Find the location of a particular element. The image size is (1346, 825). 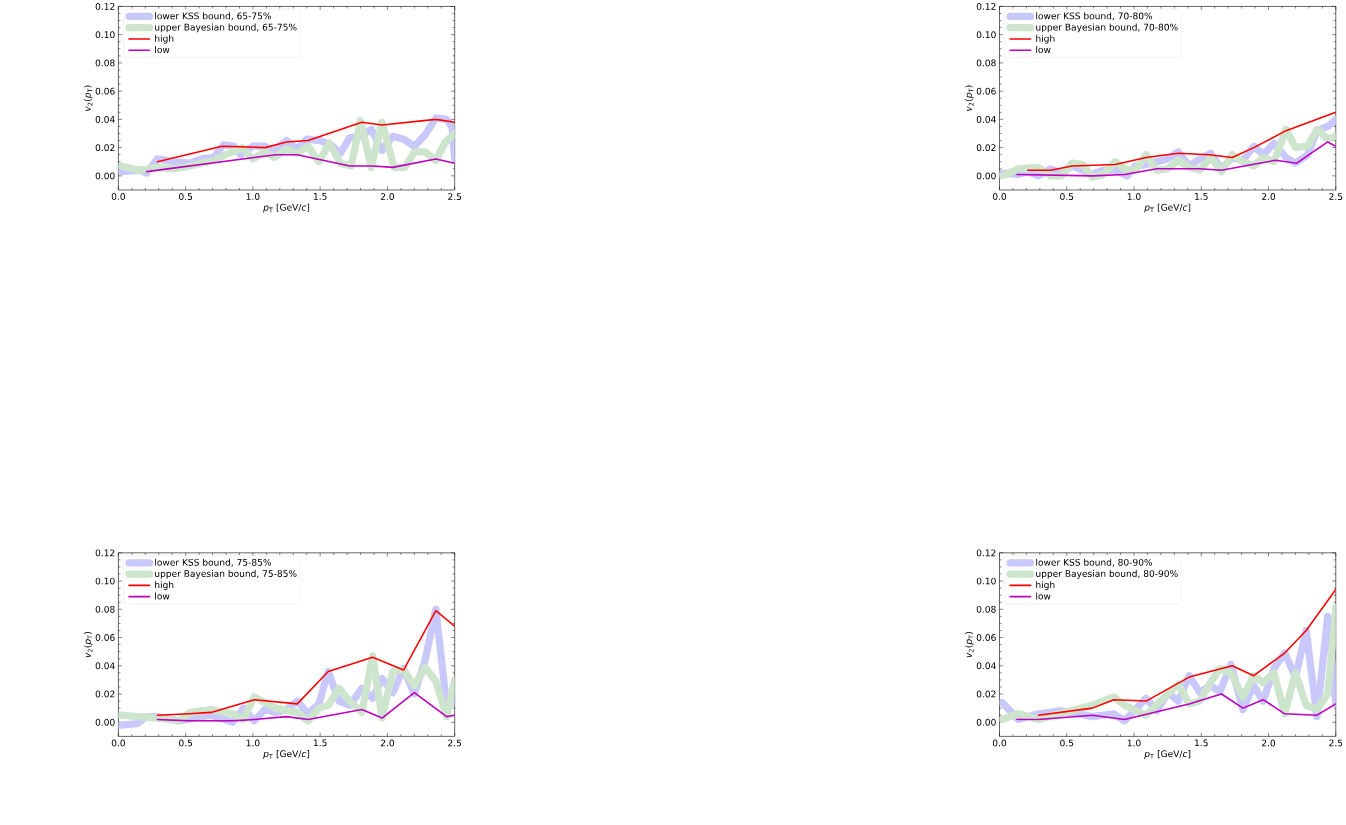

legend-label: lower KSS bound, 70-80% is located at coordinates (1094, 16).